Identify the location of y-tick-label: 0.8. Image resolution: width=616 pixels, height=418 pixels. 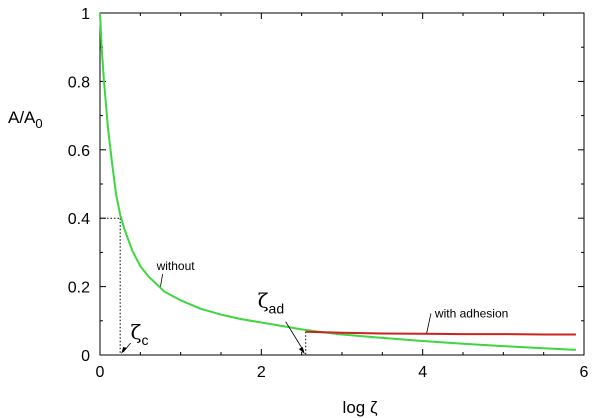
(79, 82).